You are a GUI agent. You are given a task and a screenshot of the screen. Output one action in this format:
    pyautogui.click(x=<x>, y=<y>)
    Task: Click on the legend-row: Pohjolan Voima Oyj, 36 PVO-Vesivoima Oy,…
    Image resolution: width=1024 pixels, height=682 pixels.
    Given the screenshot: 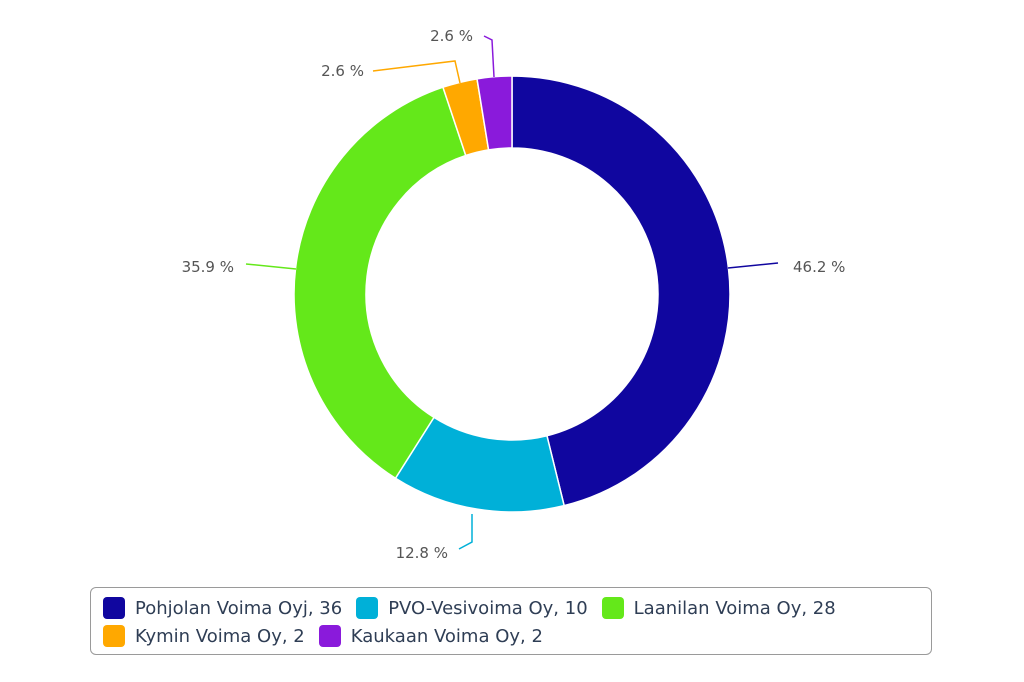 What is the action you would take?
    pyautogui.click(x=511, y=608)
    